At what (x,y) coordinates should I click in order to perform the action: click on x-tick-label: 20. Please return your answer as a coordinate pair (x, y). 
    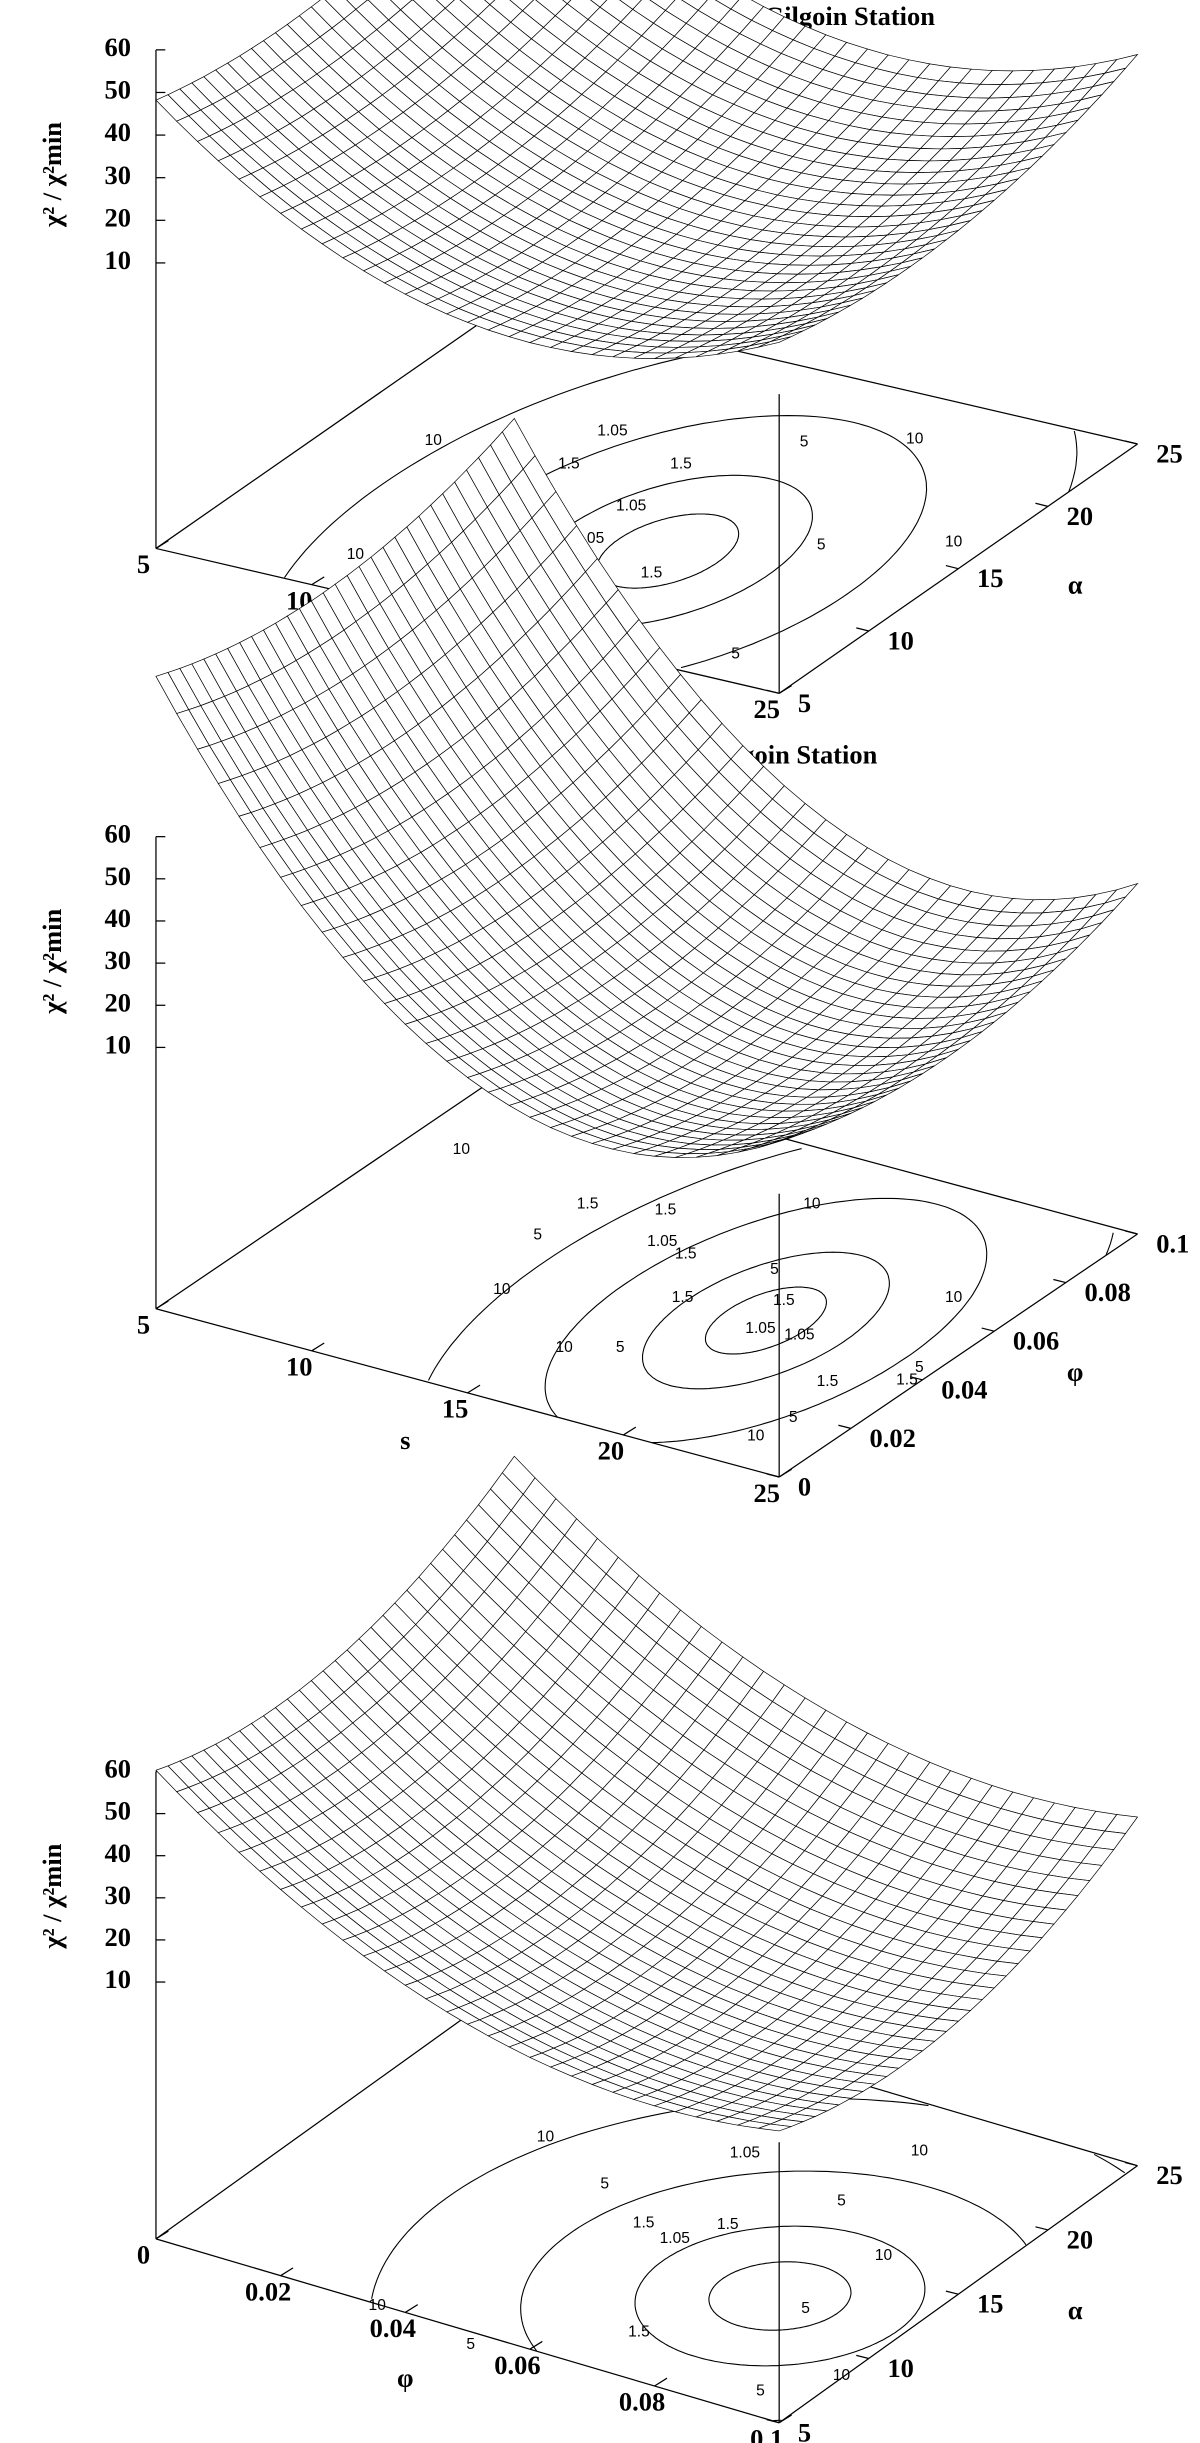
    Looking at the image, I should click on (611, 1451).